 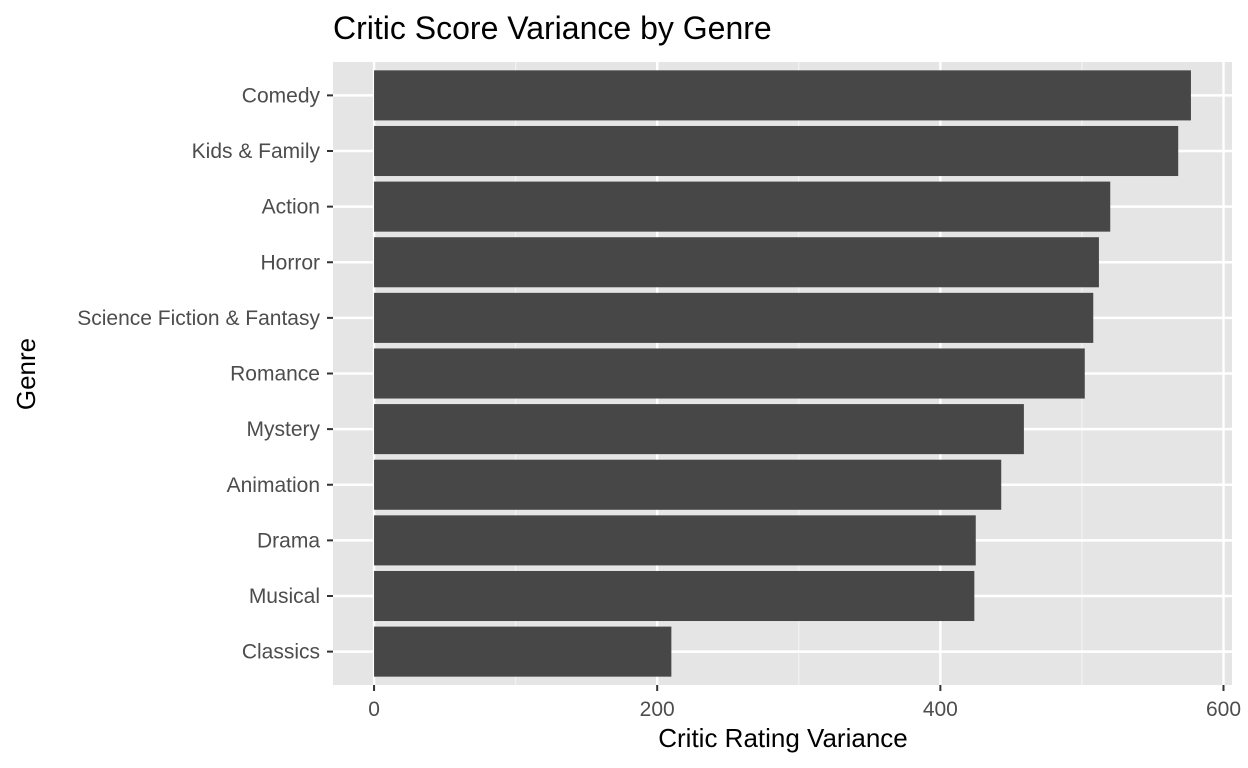 I want to click on y-tick-label: Classics, so click(x=281, y=652).